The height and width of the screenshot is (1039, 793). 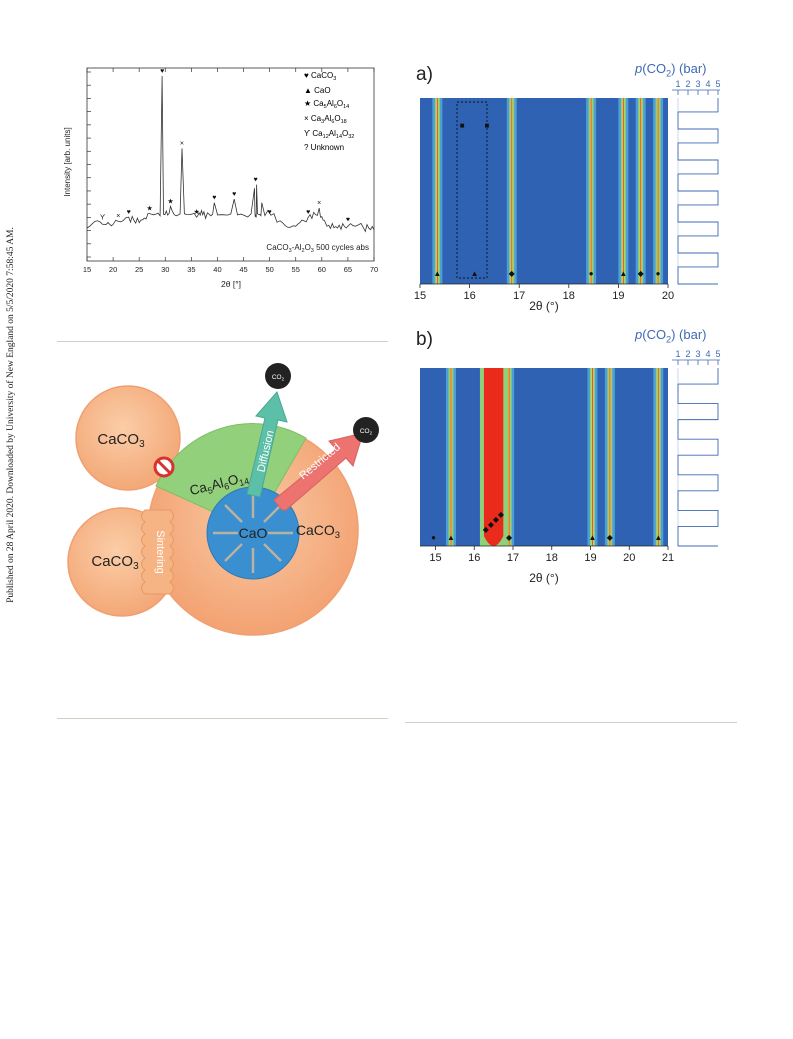 I want to click on co2-bubble-right: CO2, so click(x=366, y=430).